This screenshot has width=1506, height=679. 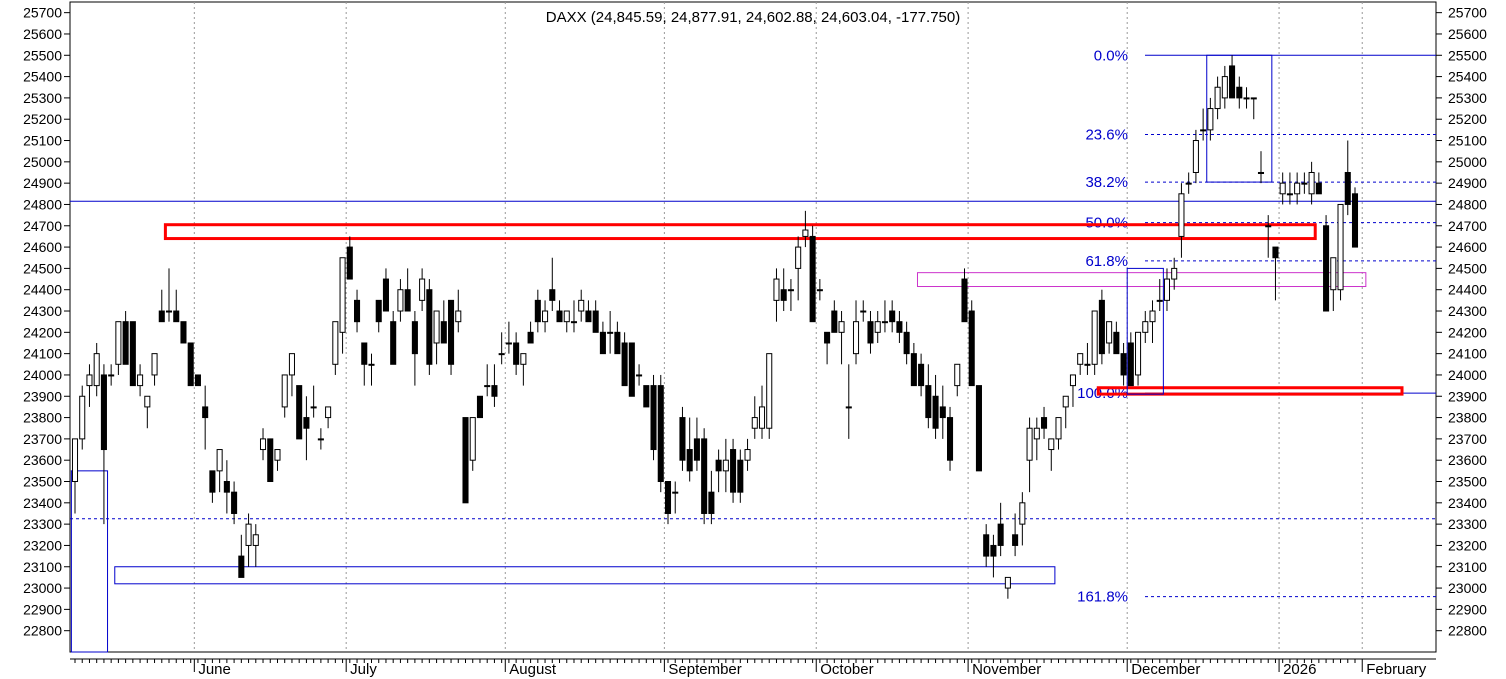 What do you see at coordinates (704, 669) in the screenshot?
I see `x-tick-label: September` at bounding box center [704, 669].